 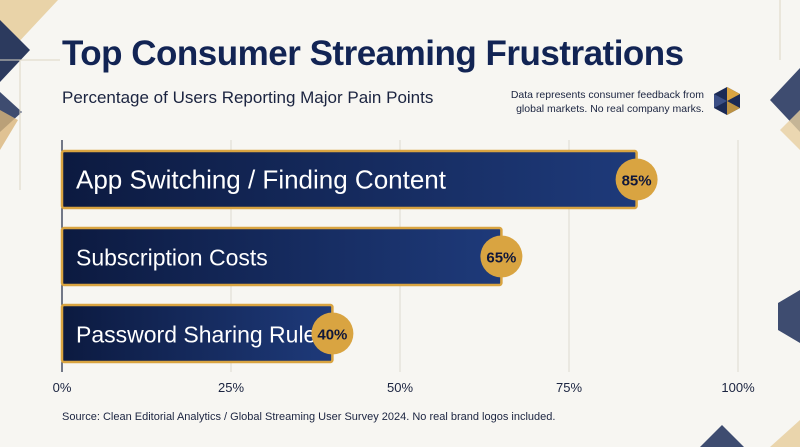 What do you see at coordinates (62, 387) in the screenshot?
I see `x-tick-label: 0%` at bounding box center [62, 387].